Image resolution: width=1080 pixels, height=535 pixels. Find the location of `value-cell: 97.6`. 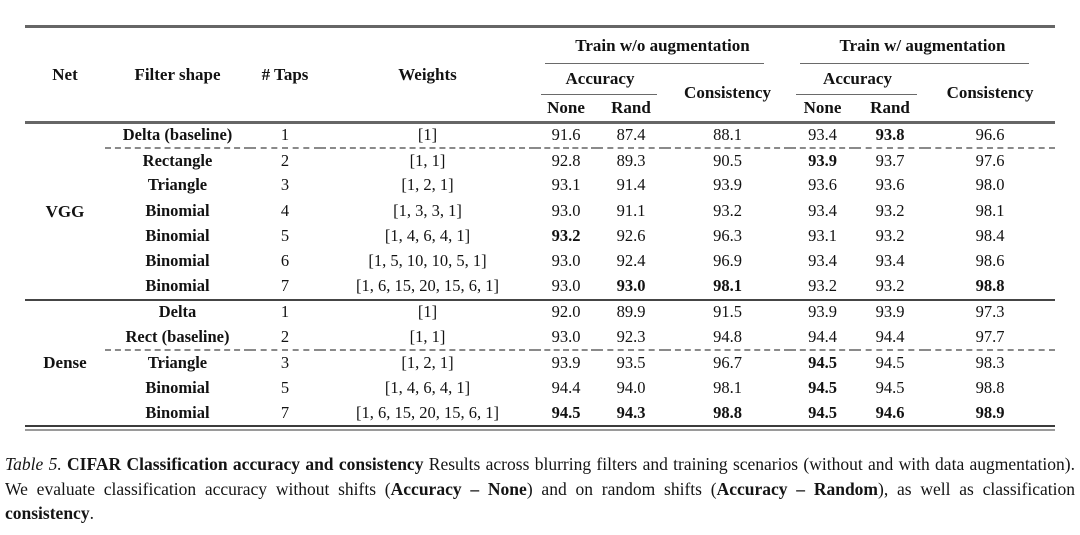

value-cell: 97.6 is located at coordinates (990, 160).